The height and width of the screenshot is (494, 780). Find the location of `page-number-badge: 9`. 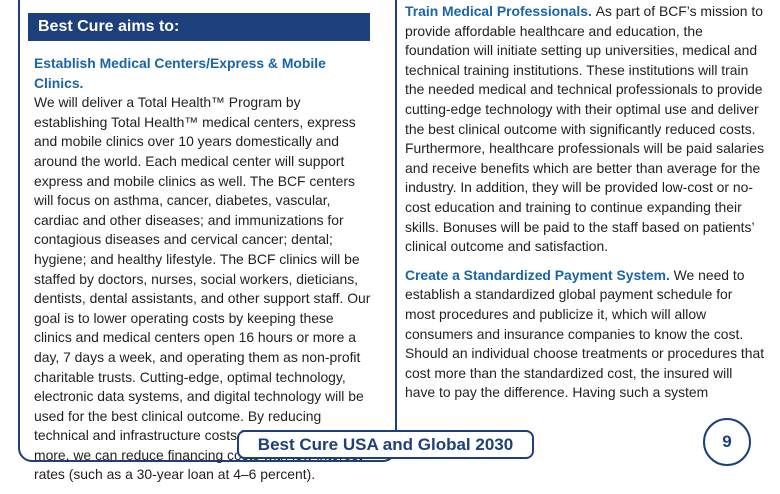

page-number-badge: 9 is located at coordinates (727, 442).